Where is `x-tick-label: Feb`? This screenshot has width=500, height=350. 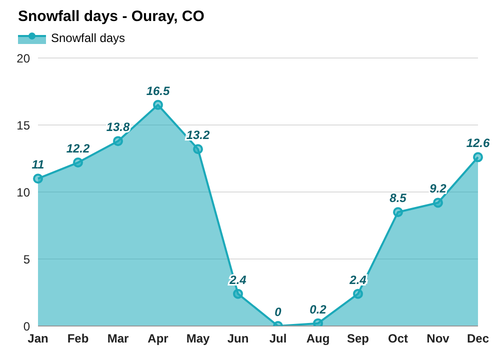
x-tick-label: Feb is located at coordinates (78, 339).